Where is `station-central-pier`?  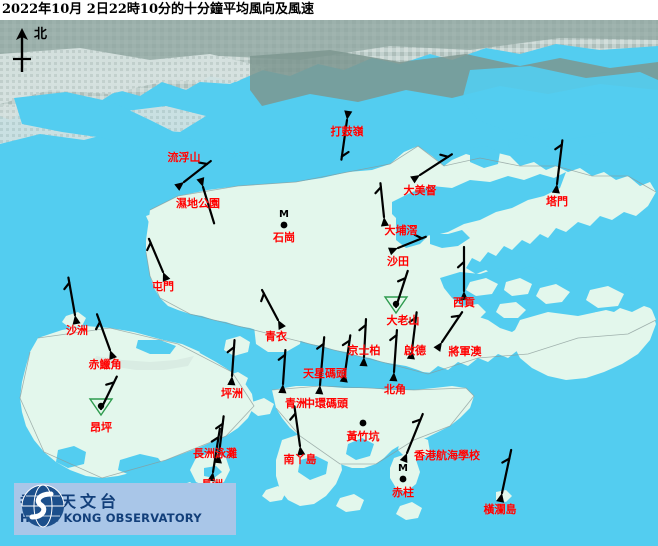 station-central-pier is located at coordinates (320, 365).